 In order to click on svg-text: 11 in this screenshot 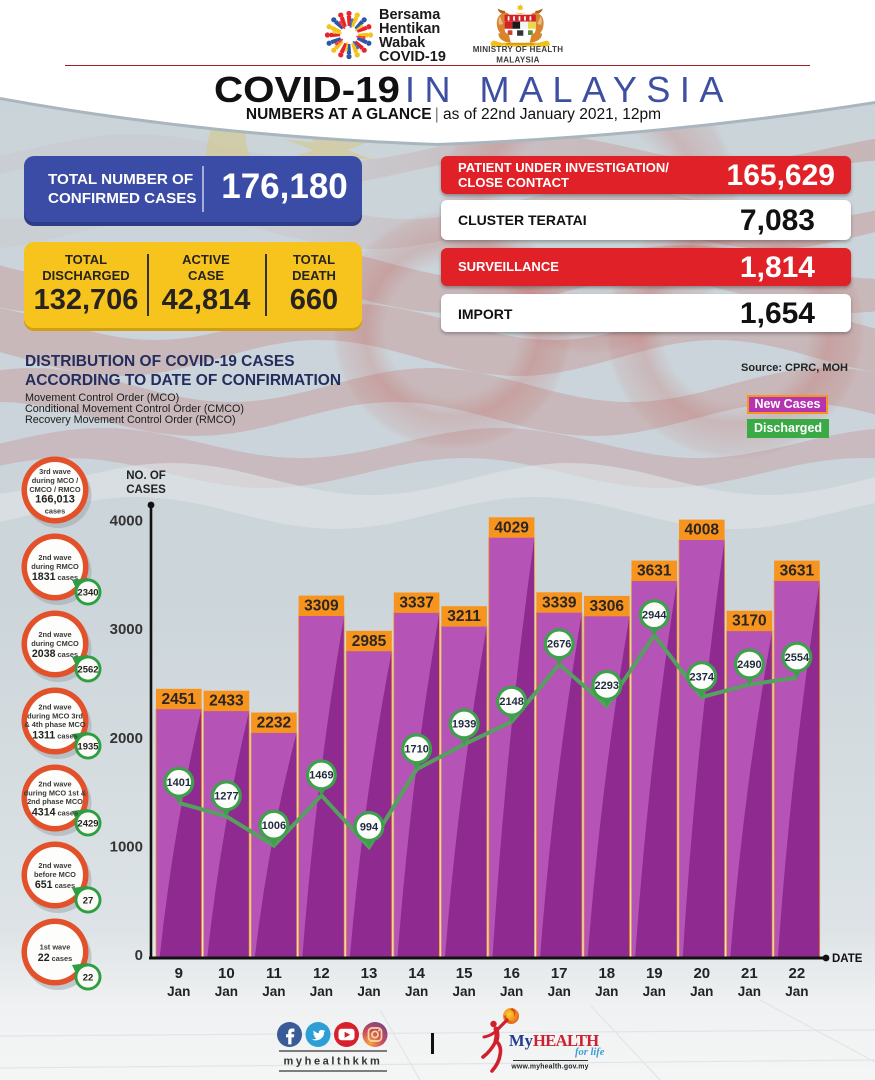, I will do `click(274, 973)`.